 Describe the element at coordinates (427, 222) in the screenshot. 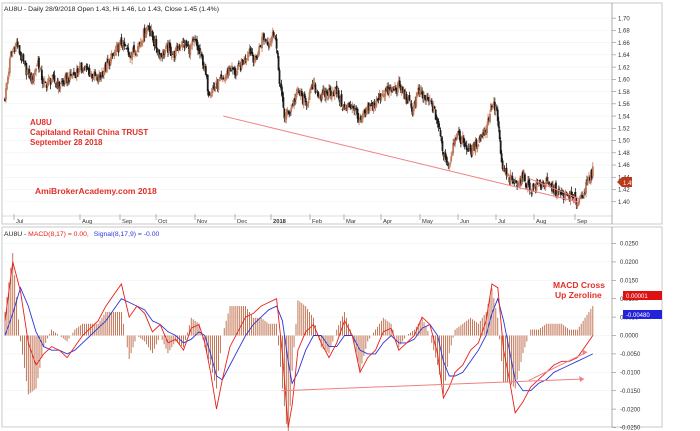

I see `x-axis-tick-label: May` at that location.